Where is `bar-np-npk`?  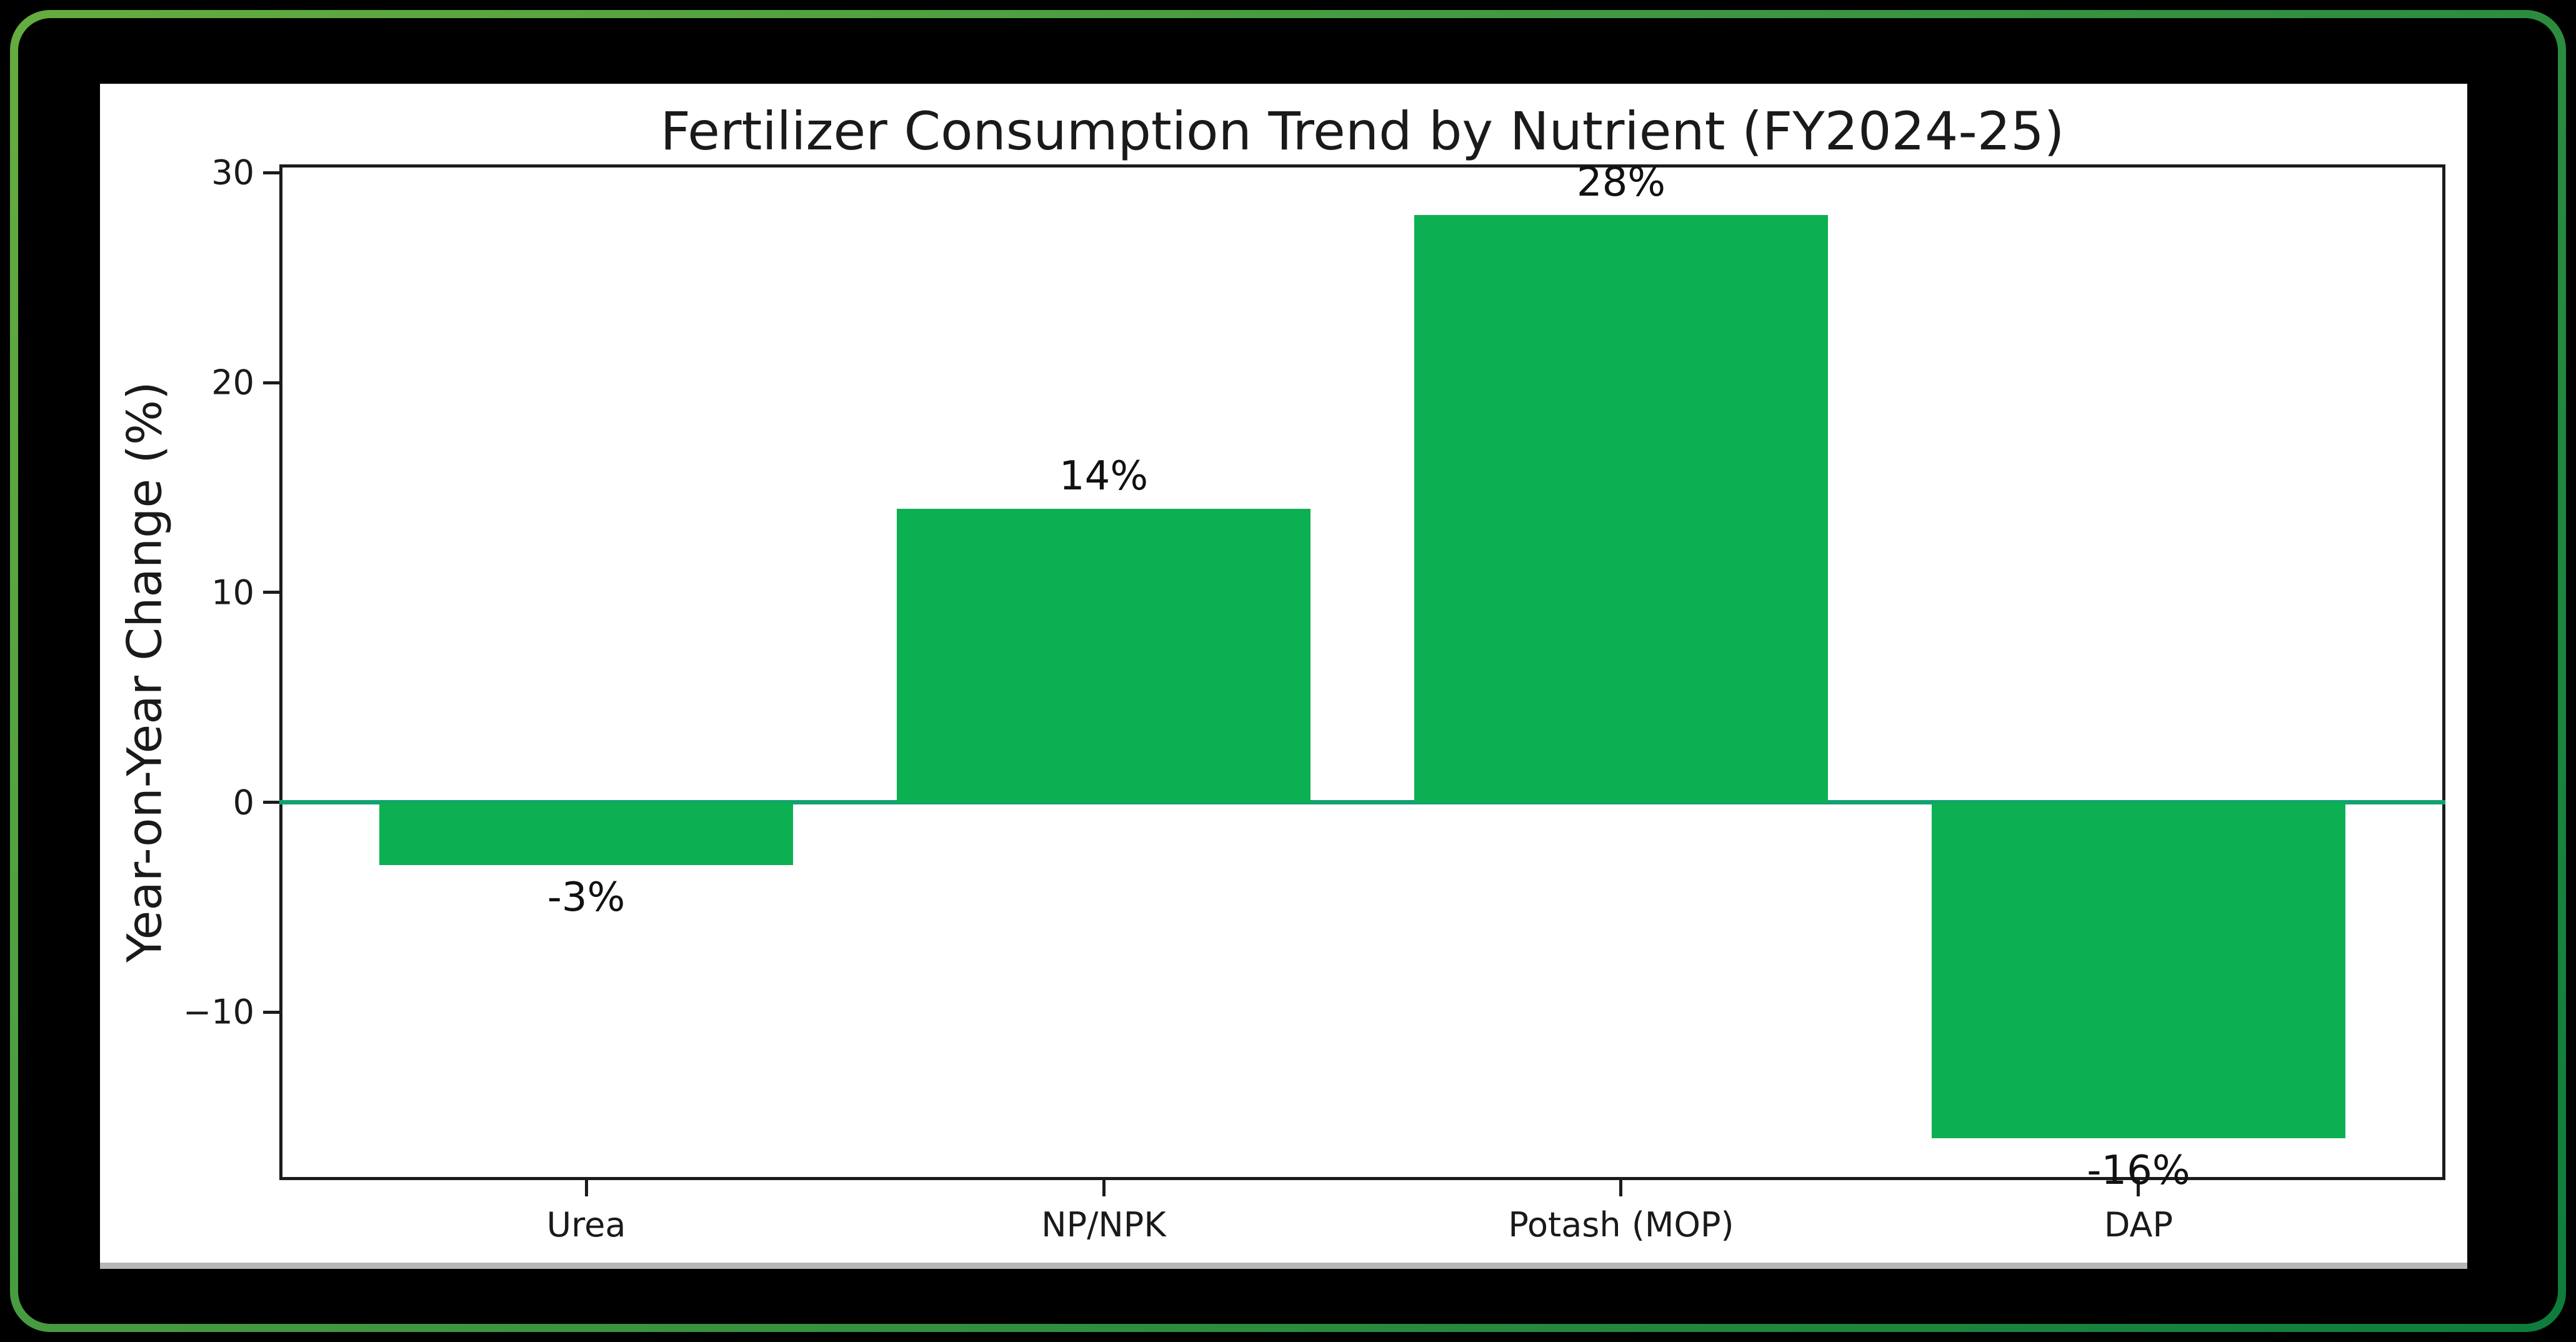
bar-np-npk is located at coordinates (1103, 655).